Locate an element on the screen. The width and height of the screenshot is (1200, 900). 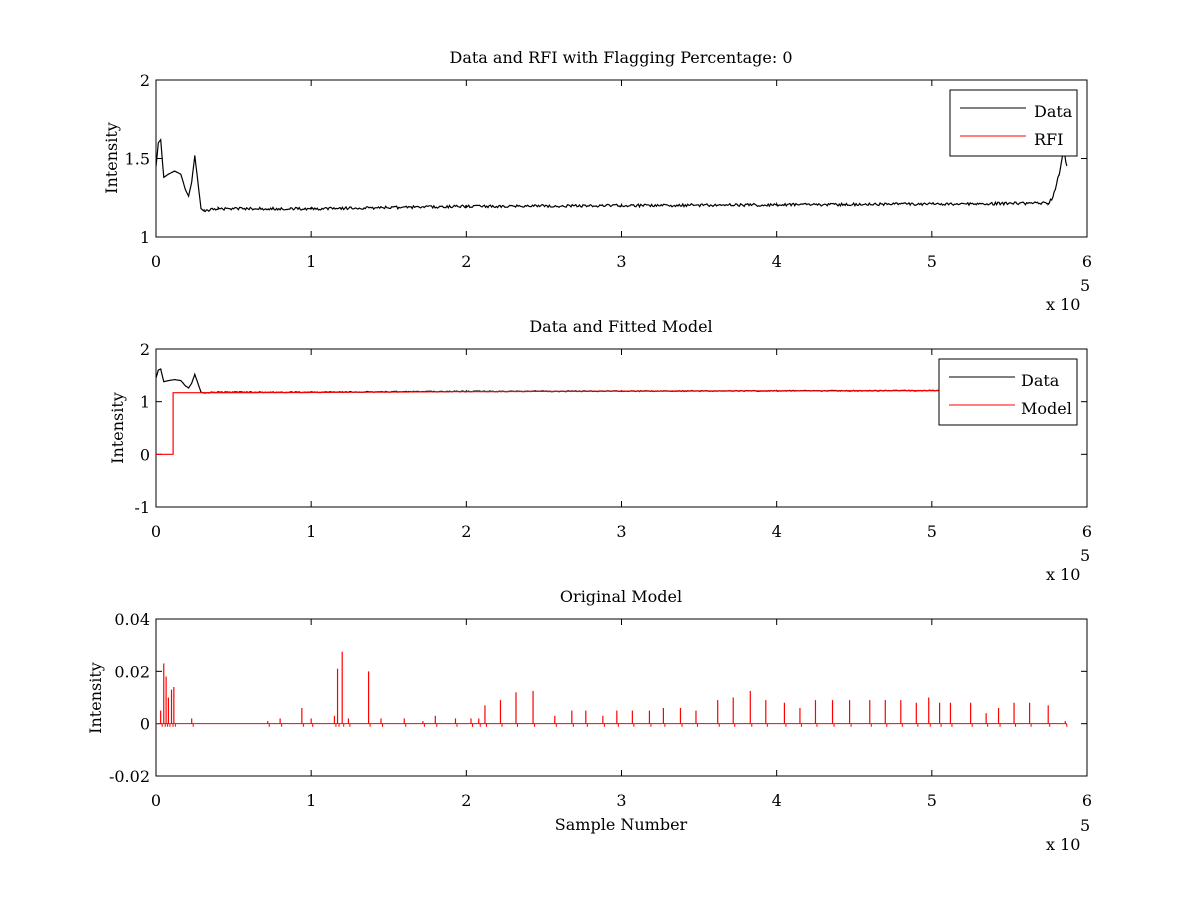
subplot-1-x-multiplier: x 10 is located at coordinates (1063, 304).